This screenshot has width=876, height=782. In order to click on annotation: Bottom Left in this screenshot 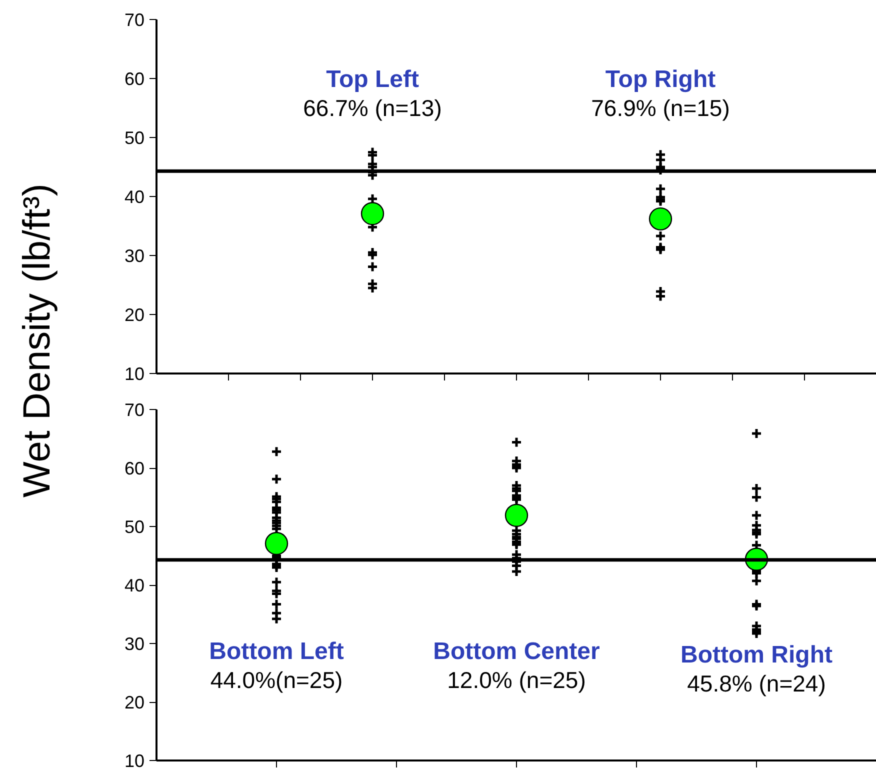, I will do `click(276, 652)`.